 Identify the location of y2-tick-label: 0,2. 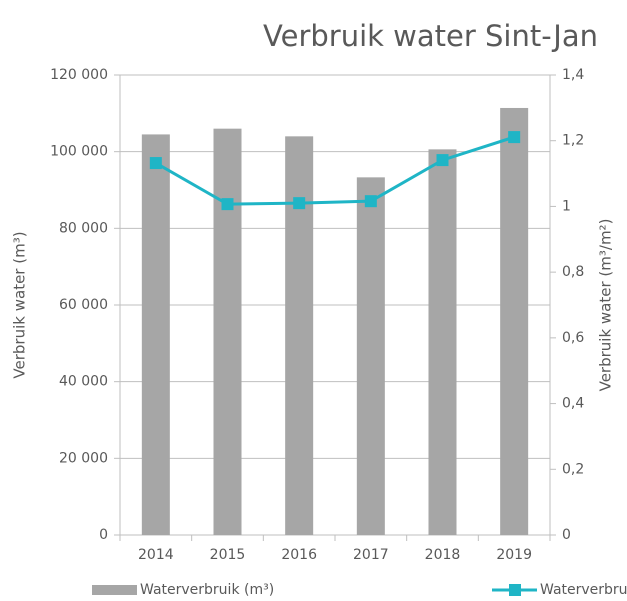
(573, 469).